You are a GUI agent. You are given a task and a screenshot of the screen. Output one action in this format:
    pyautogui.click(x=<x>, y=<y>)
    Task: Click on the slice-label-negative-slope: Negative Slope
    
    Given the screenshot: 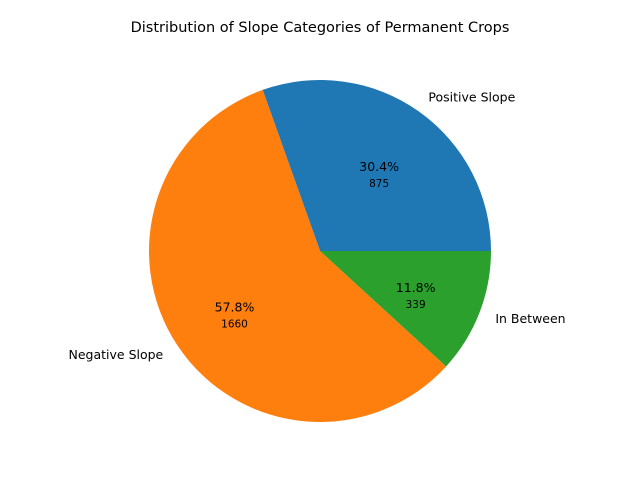 What is the action you would take?
    pyautogui.click(x=116, y=354)
    